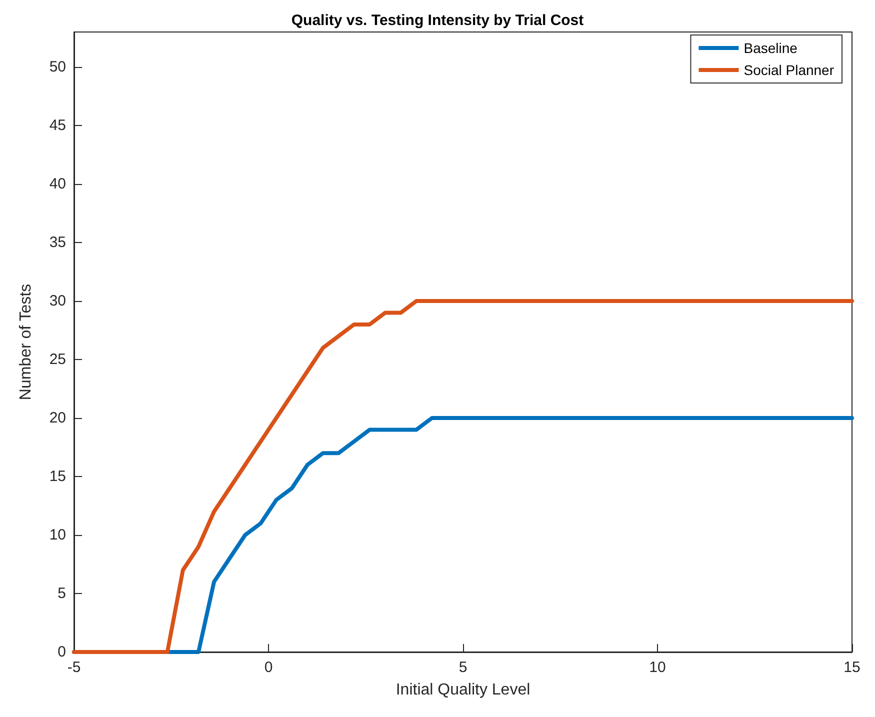 This screenshot has width=875, height=717. Describe the element at coordinates (268, 667) in the screenshot. I see `x-tick-label: 0` at that location.